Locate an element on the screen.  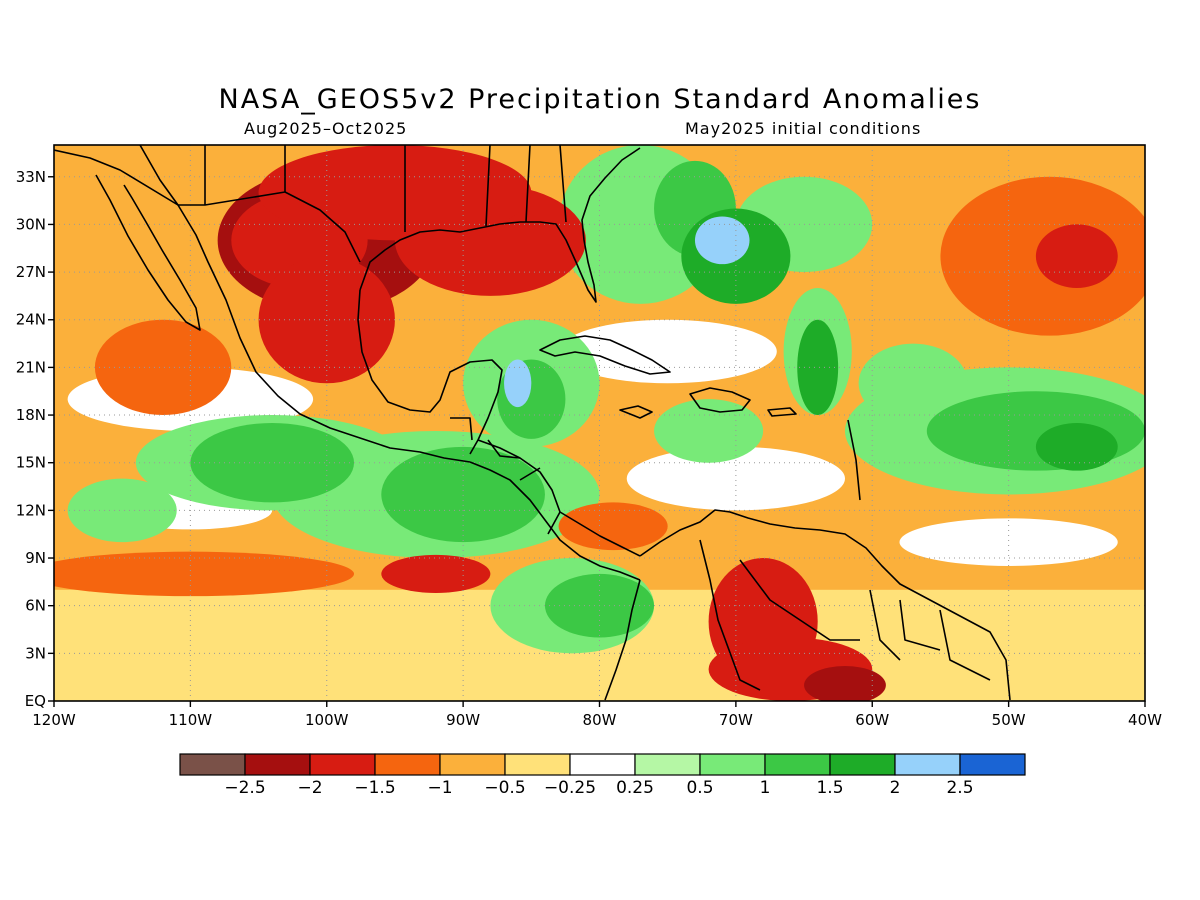
border-us-states is located at coordinates (385, 188).